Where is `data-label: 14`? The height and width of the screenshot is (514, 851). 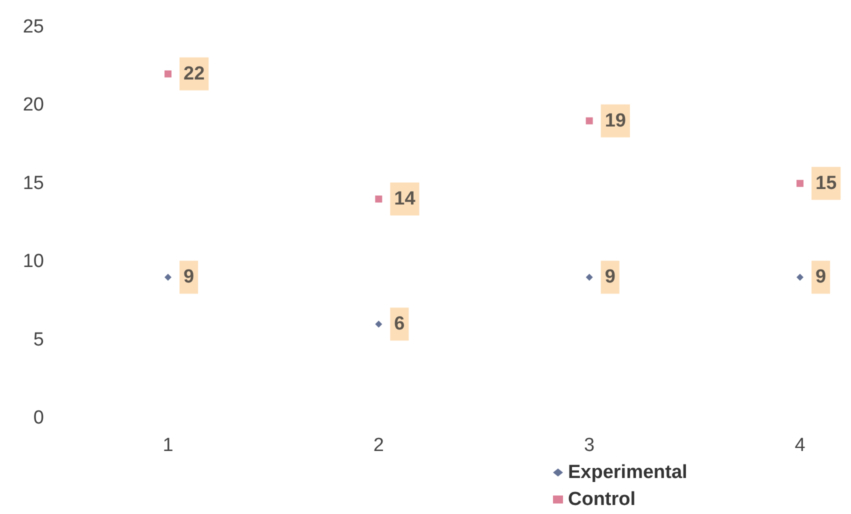
data-label: 14 is located at coordinates (405, 199).